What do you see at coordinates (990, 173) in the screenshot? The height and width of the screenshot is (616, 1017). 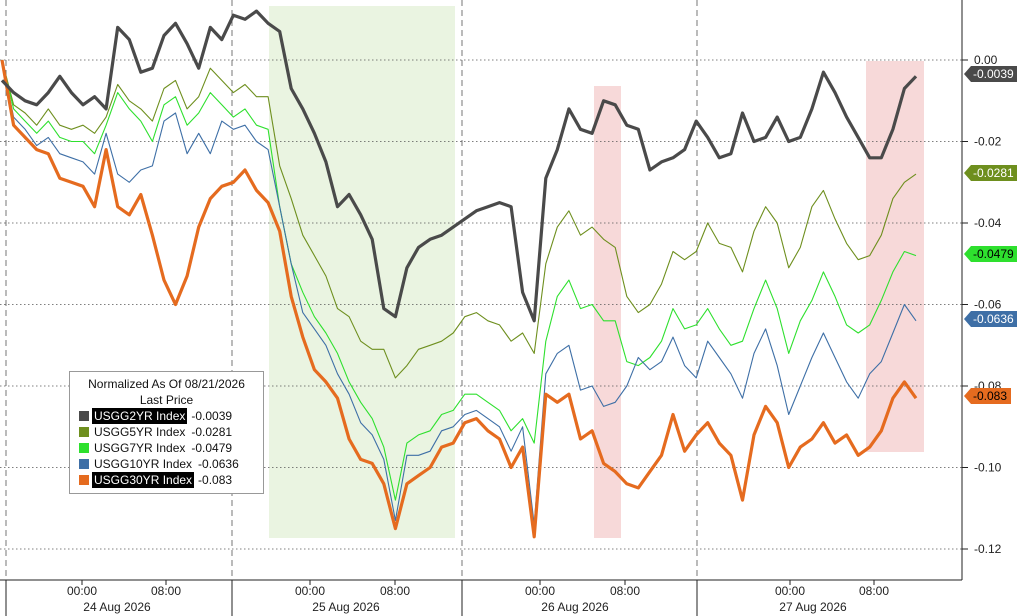 I see `last-value-tag: -0.0281` at bounding box center [990, 173].